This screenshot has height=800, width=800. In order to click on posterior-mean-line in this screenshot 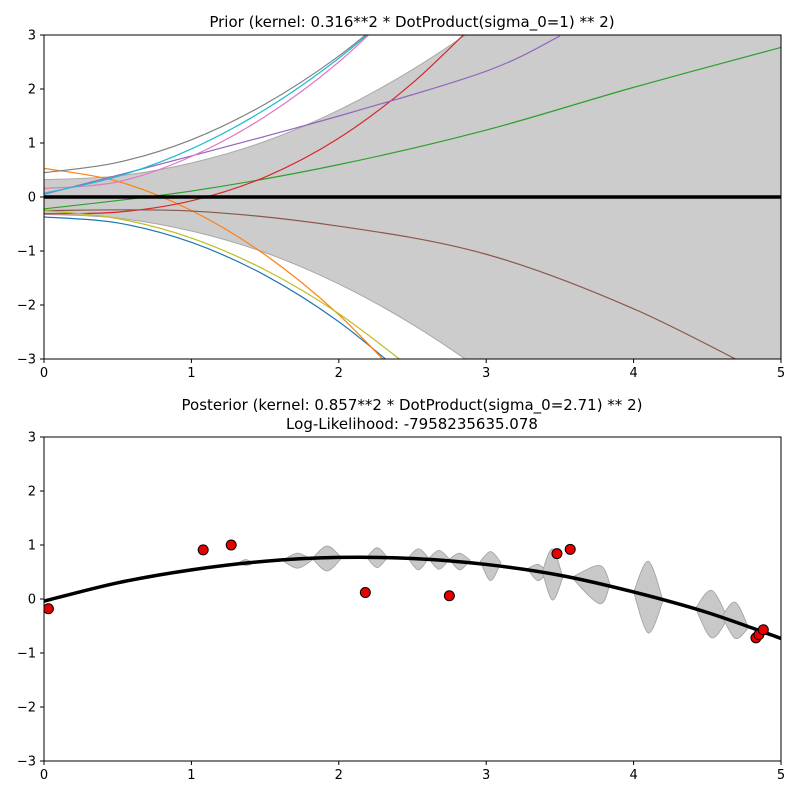, I will do `click(412, 598)`.